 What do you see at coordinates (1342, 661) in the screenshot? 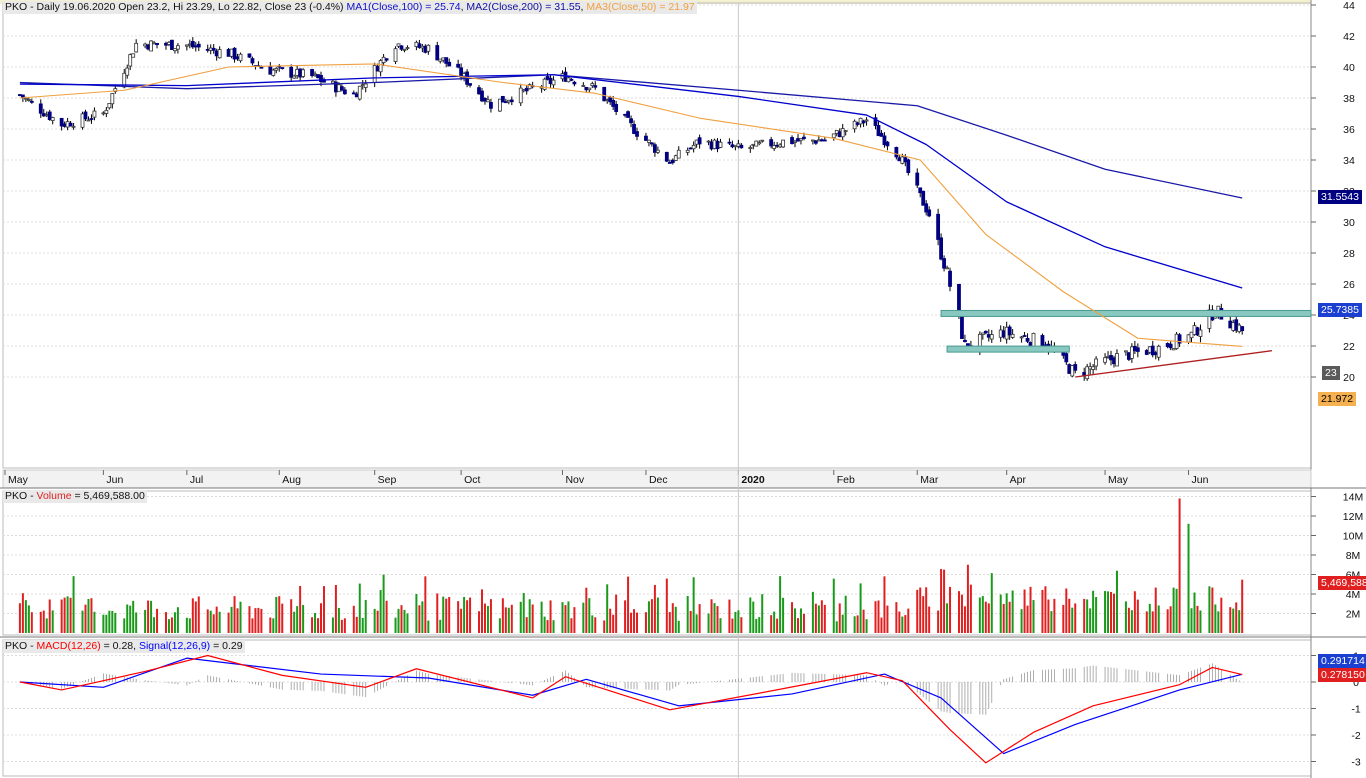
I see `signal-value-tag: 0.291714` at bounding box center [1342, 661].